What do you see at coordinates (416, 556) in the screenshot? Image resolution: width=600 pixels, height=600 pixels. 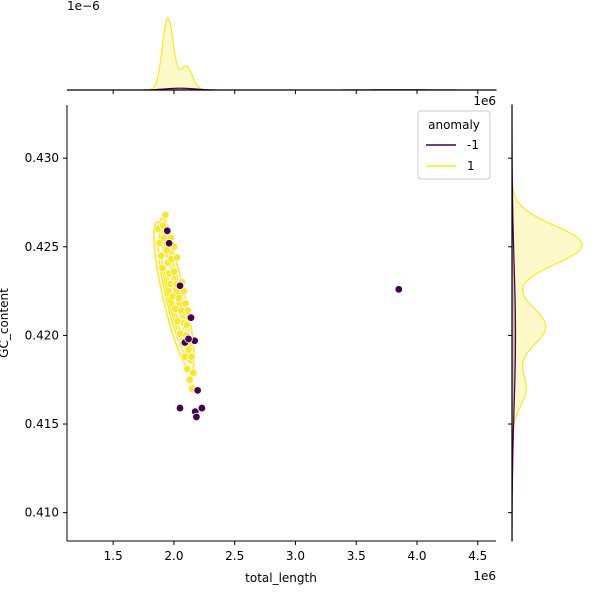 I see `x-tick-label: 4.0` at bounding box center [416, 556].